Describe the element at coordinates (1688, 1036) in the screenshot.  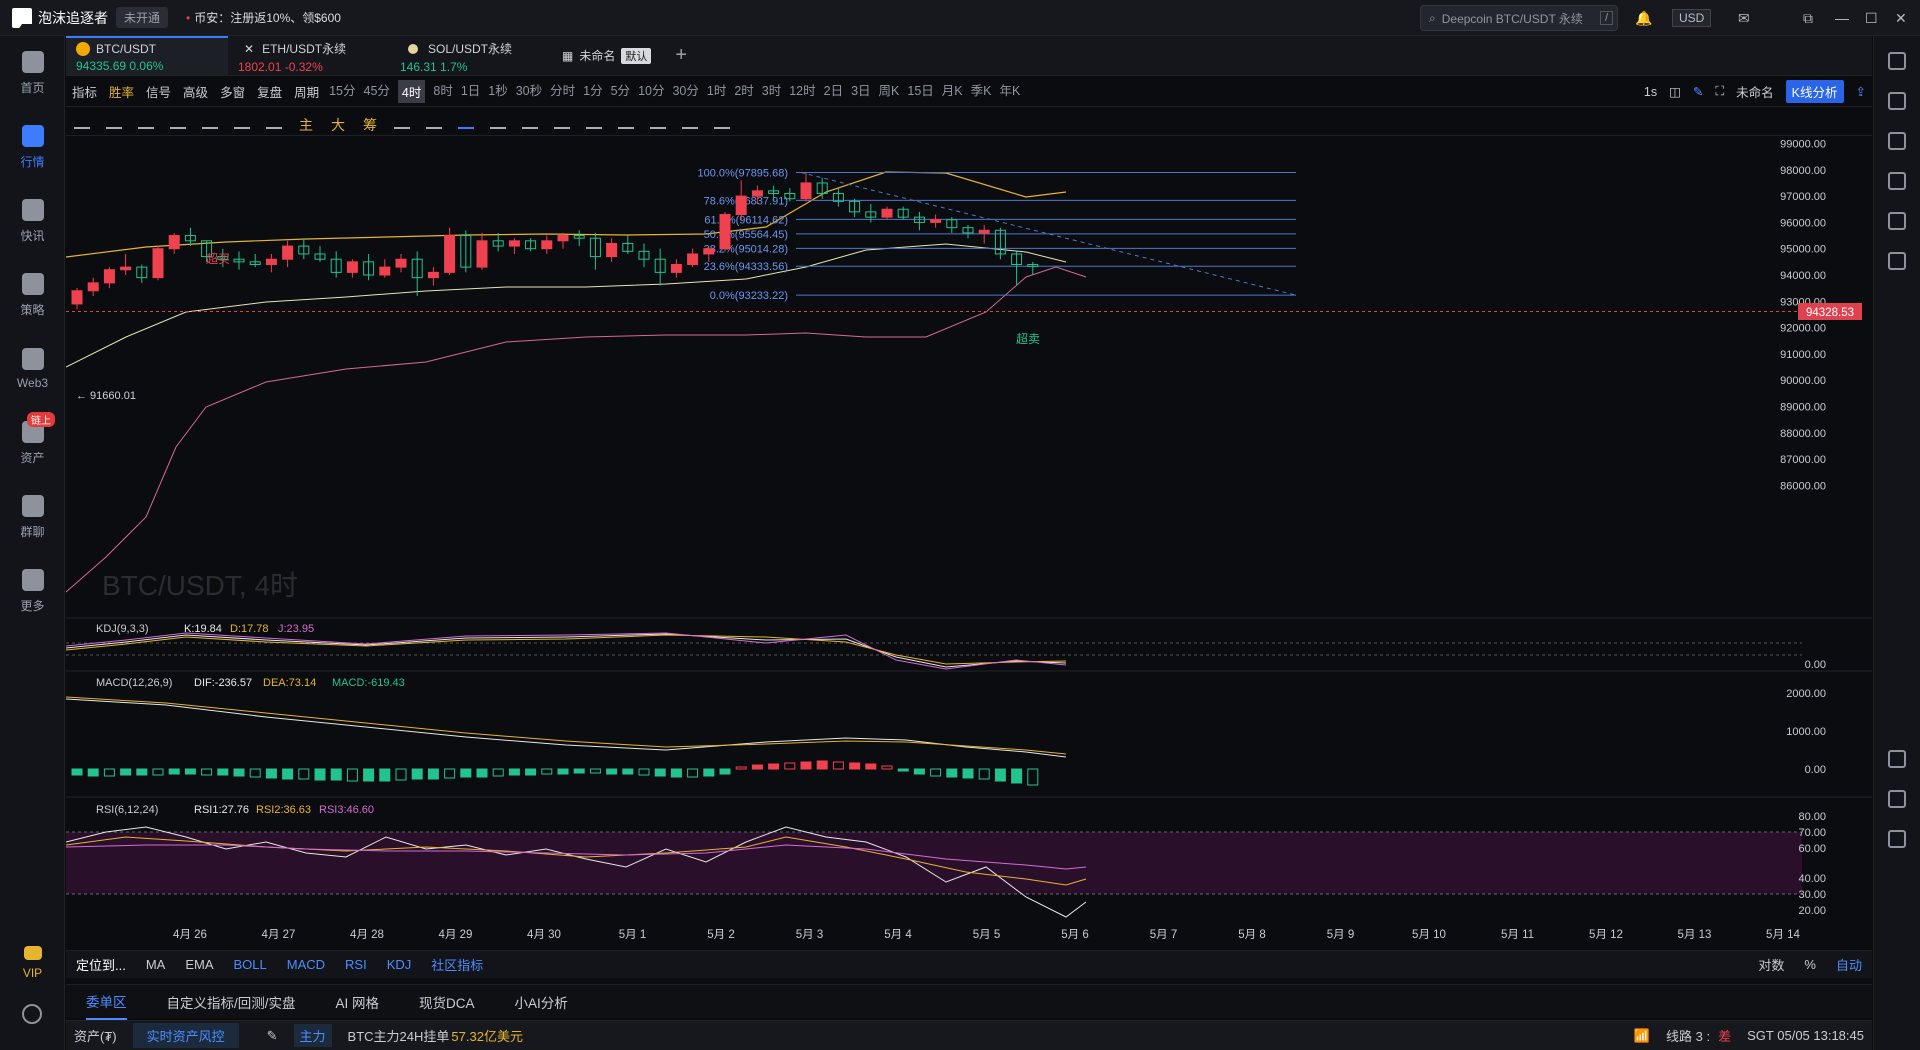
I see `line-label: 线路 3 :` at that location.